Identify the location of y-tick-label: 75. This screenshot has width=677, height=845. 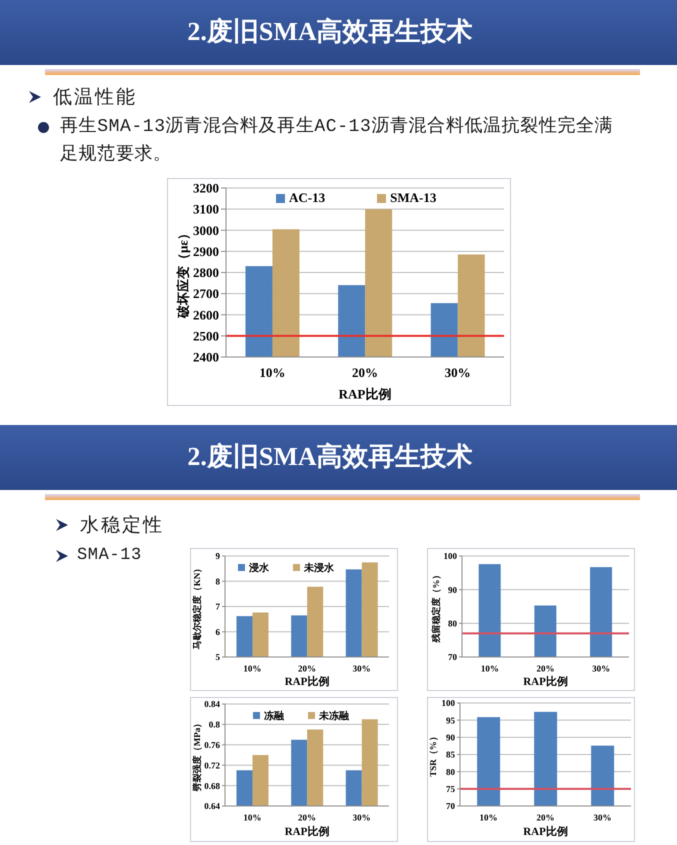
(451, 789).